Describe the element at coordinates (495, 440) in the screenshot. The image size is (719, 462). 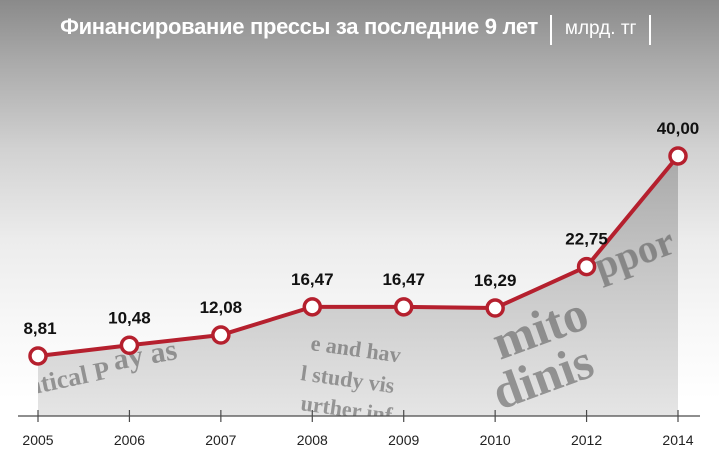
I see `x-tick-label-2010: 2010` at that location.